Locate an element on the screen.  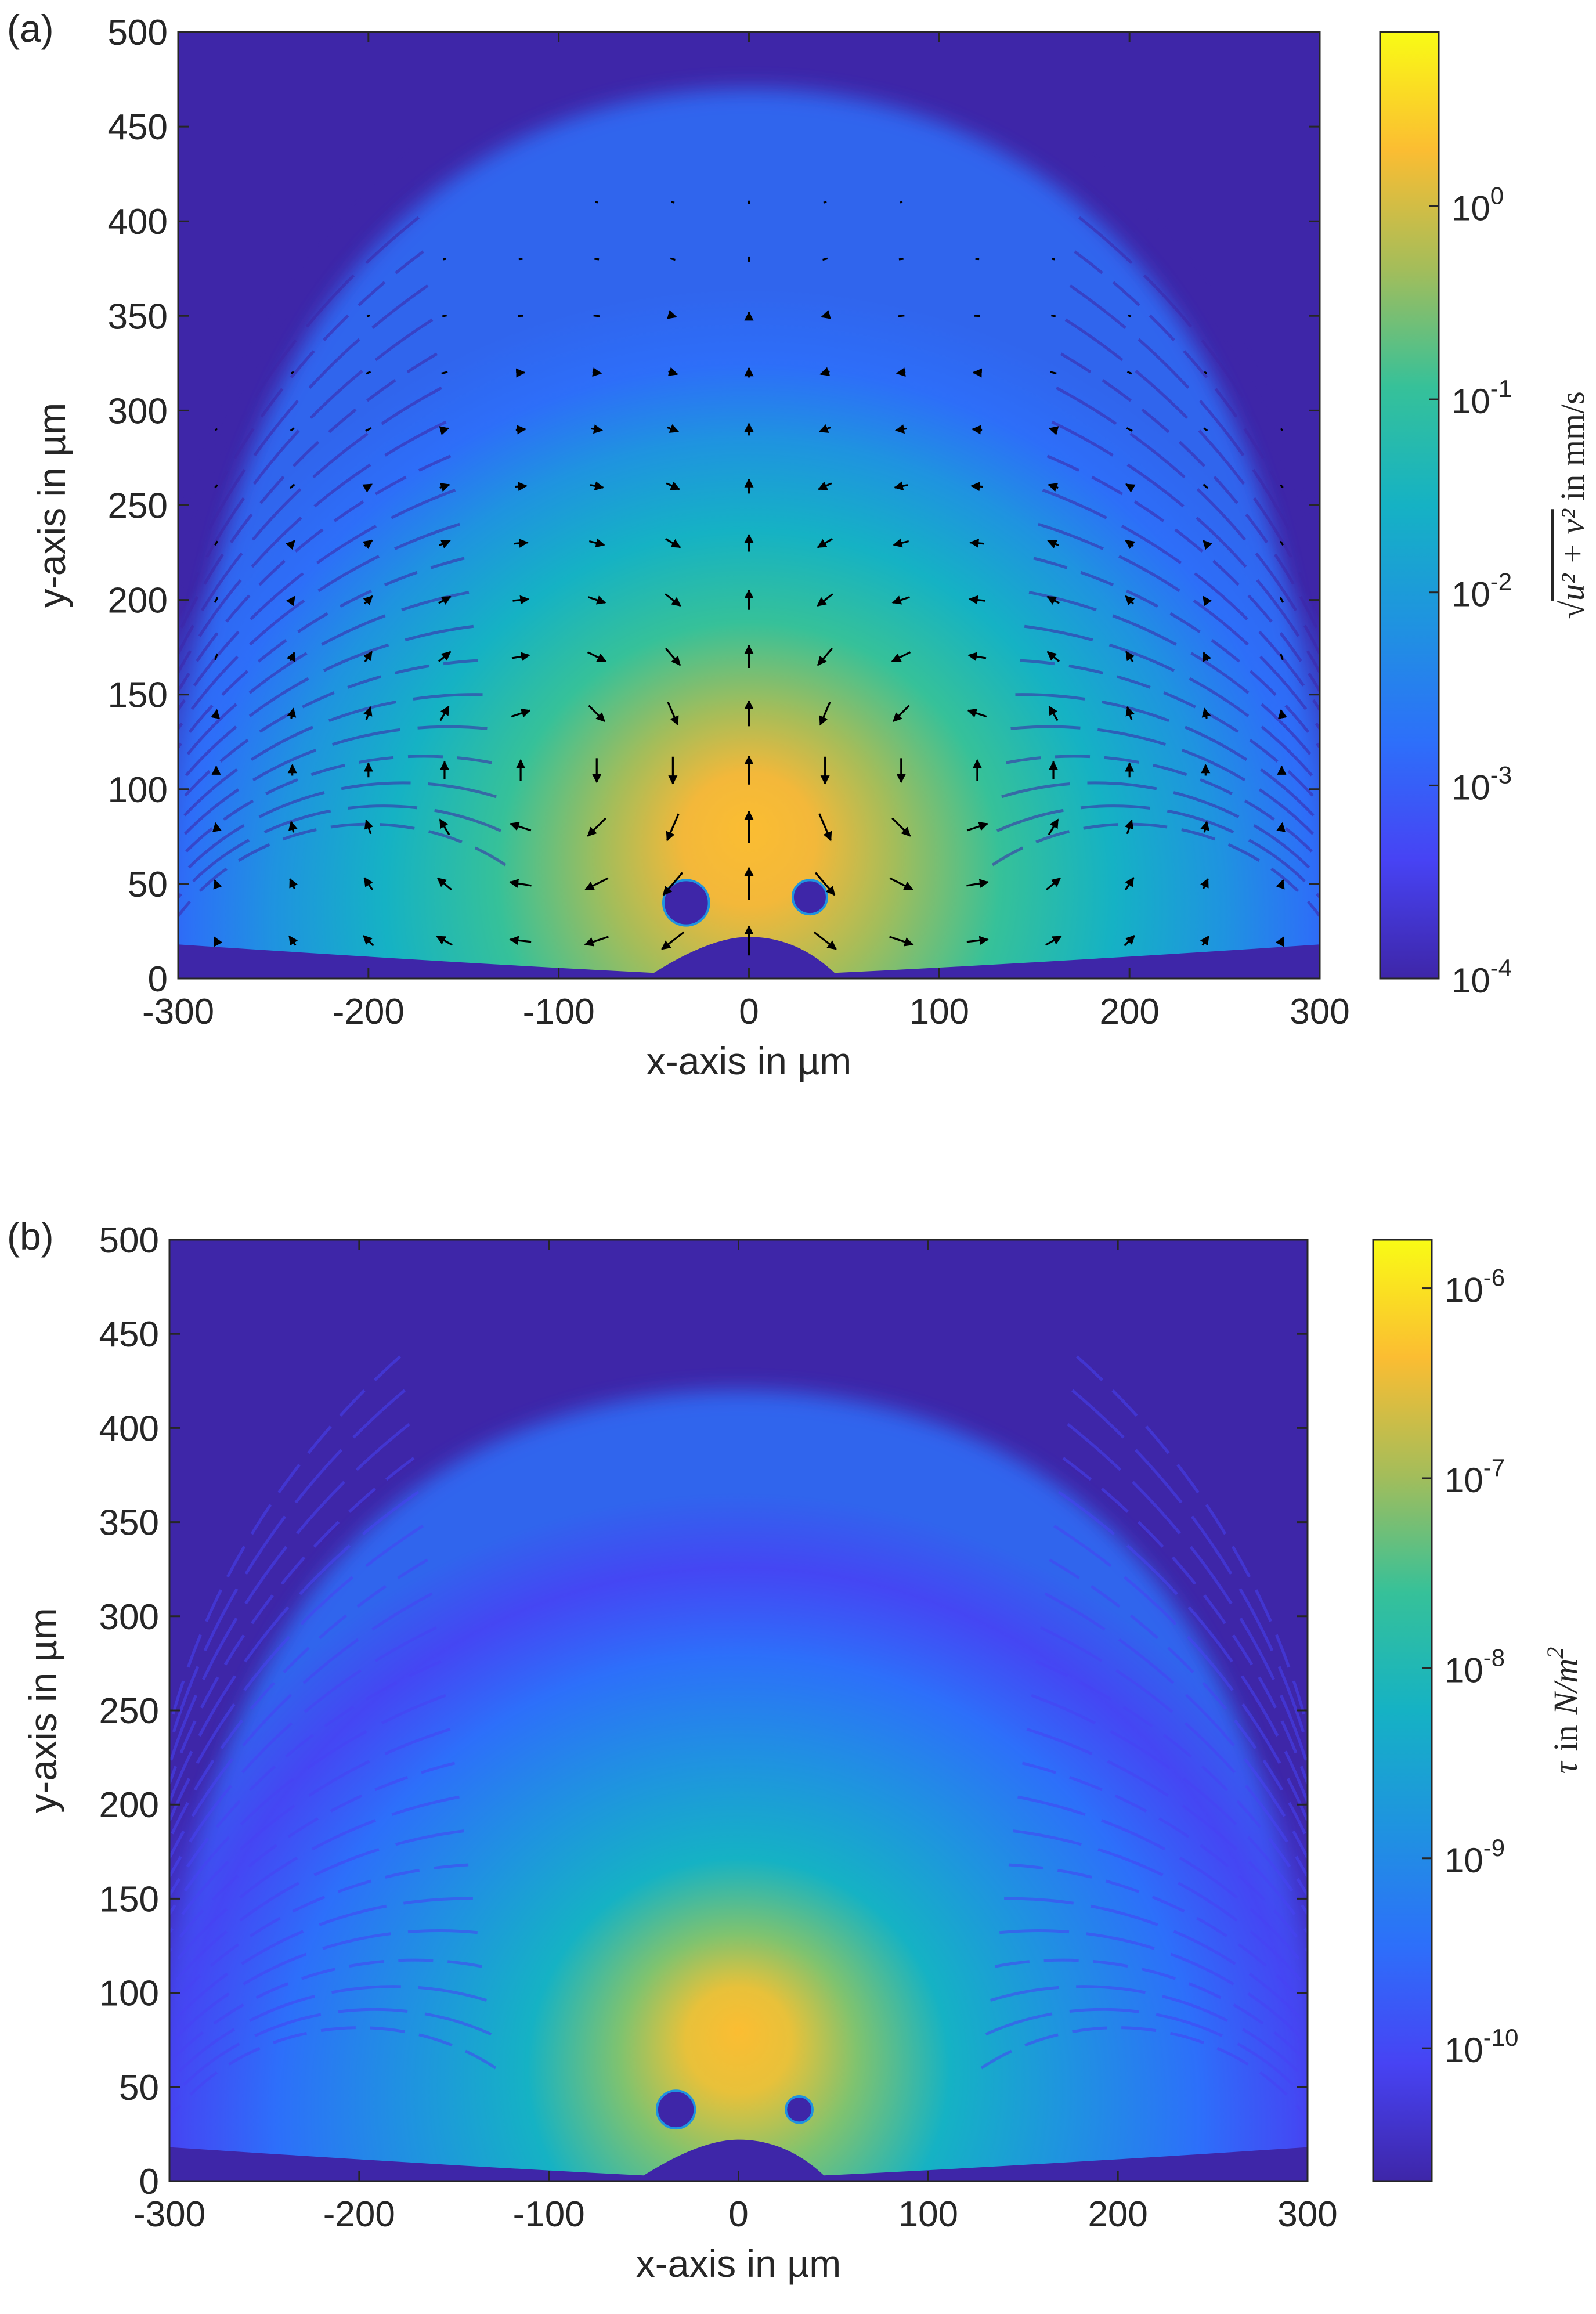
colorbar-tick-exponent: -2 is located at coordinates (1501, 581).